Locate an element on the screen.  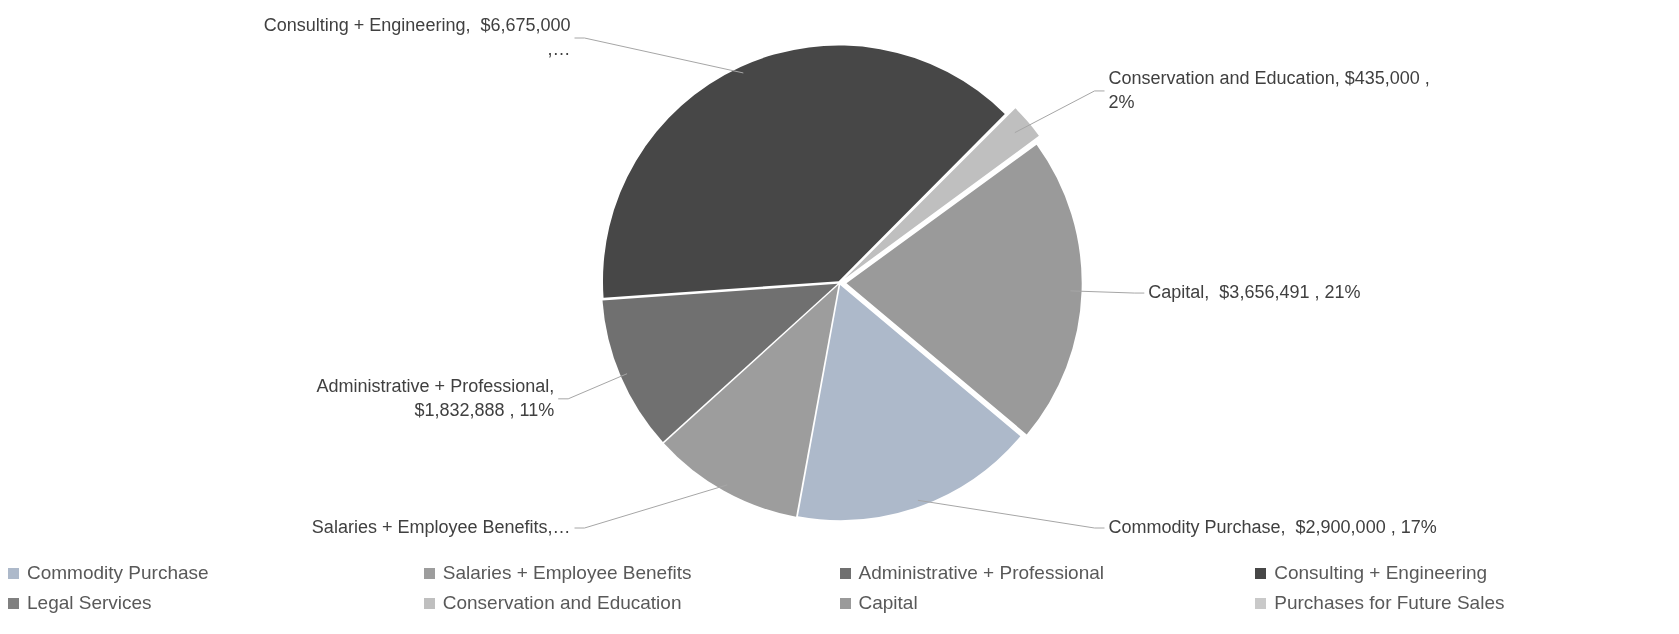
legend-label: Legal Services is located at coordinates (89, 603).